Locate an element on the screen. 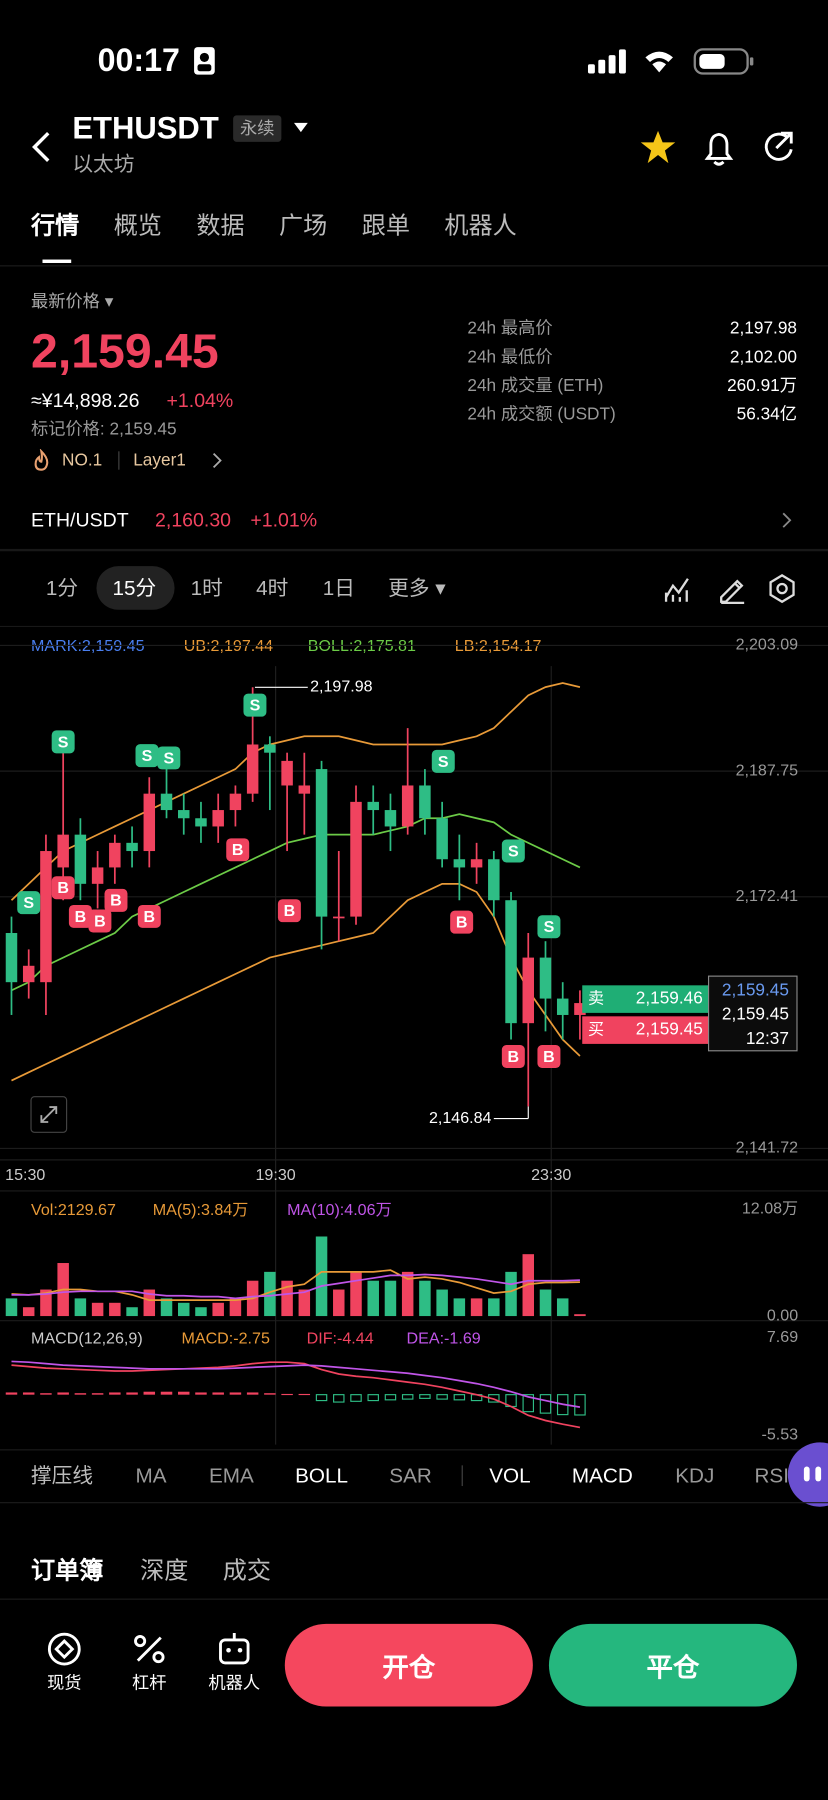 This screenshot has height=1800, width=828. interval: 1日 is located at coordinates (338, 588).